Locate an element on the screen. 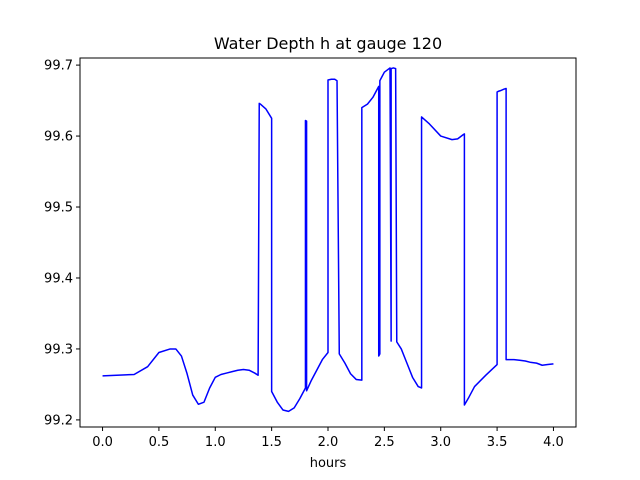 The height and width of the screenshot is (480, 640). x-tick-label: 2.0 is located at coordinates (328, 442).